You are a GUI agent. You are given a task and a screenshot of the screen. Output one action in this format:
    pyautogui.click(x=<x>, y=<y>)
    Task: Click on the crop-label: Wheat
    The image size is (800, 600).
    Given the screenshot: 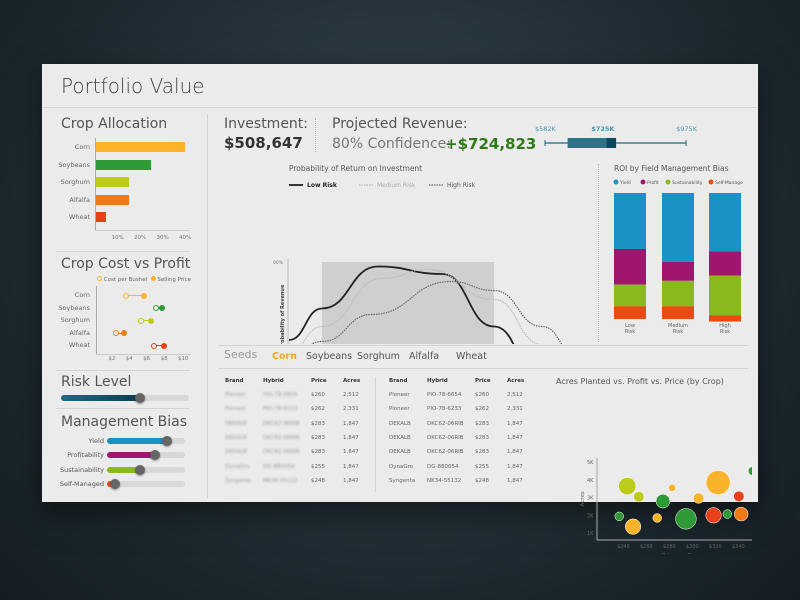 What is the action you would take?
    pyautogui.click(x=79, y=217)
    